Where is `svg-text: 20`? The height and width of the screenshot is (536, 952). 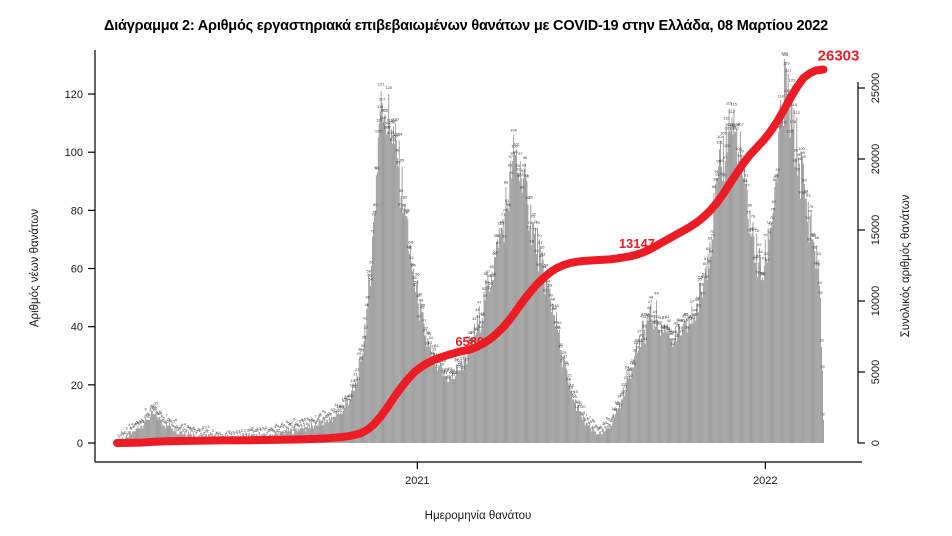
svg-text: 20 is located at coordinates (356, 380).